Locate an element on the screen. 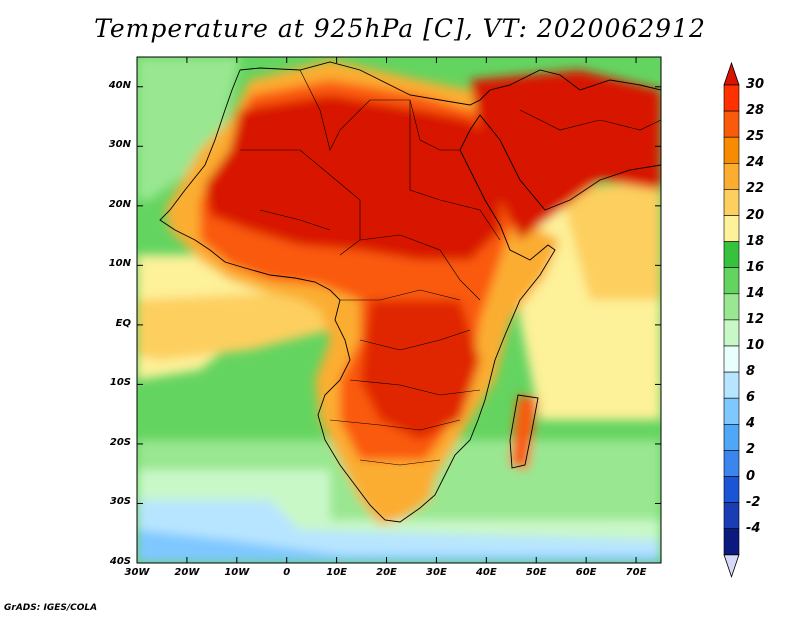 Image resolution: width=800 pixels, height=618 pixels. colorbar-label: 14 is located at coordinates (755, 293).